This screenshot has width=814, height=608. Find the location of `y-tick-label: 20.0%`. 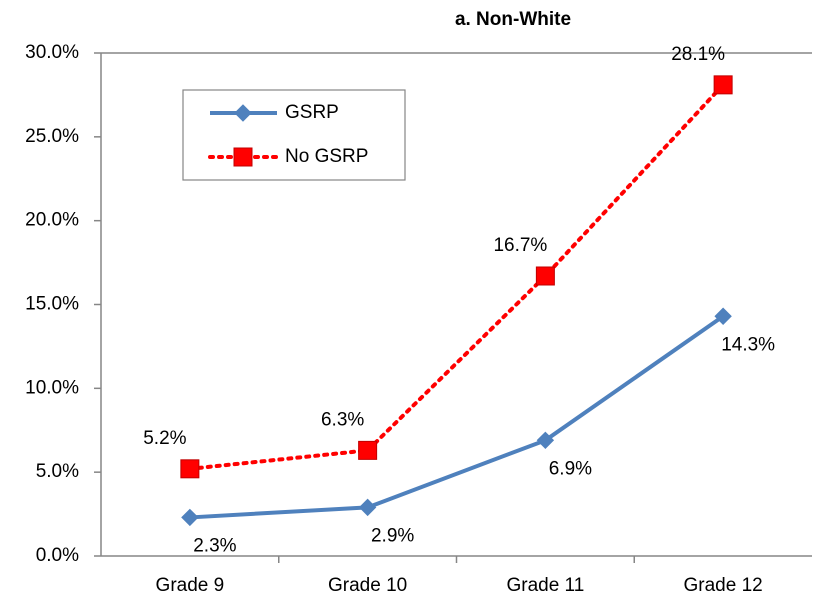

y-tick-label: 20.0% is located at coordinates (52, 220).